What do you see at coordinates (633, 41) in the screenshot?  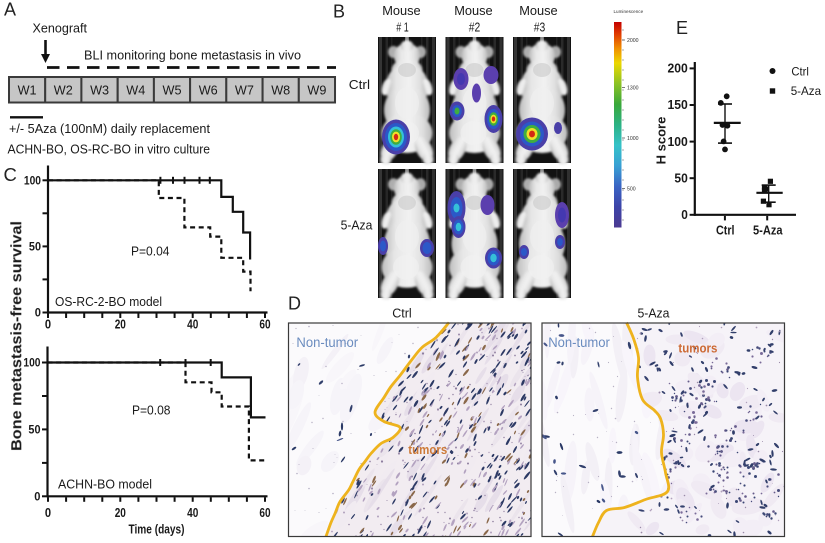 I see `svg-text: 2000` at bounding box center [633, 41].